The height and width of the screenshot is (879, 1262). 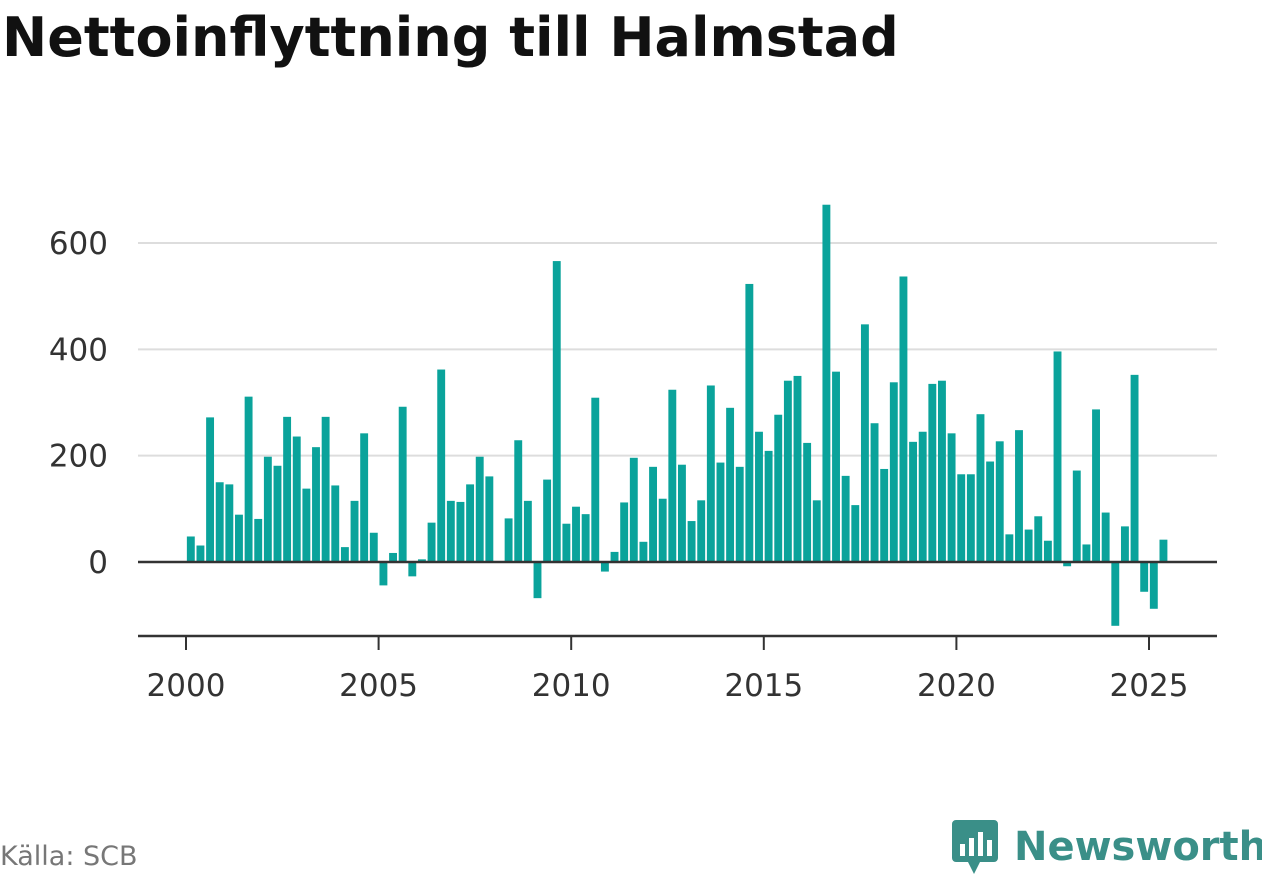 I want to click on chart-title: Nettoinflyttning till Halmstad, so click(x=450, y=37).